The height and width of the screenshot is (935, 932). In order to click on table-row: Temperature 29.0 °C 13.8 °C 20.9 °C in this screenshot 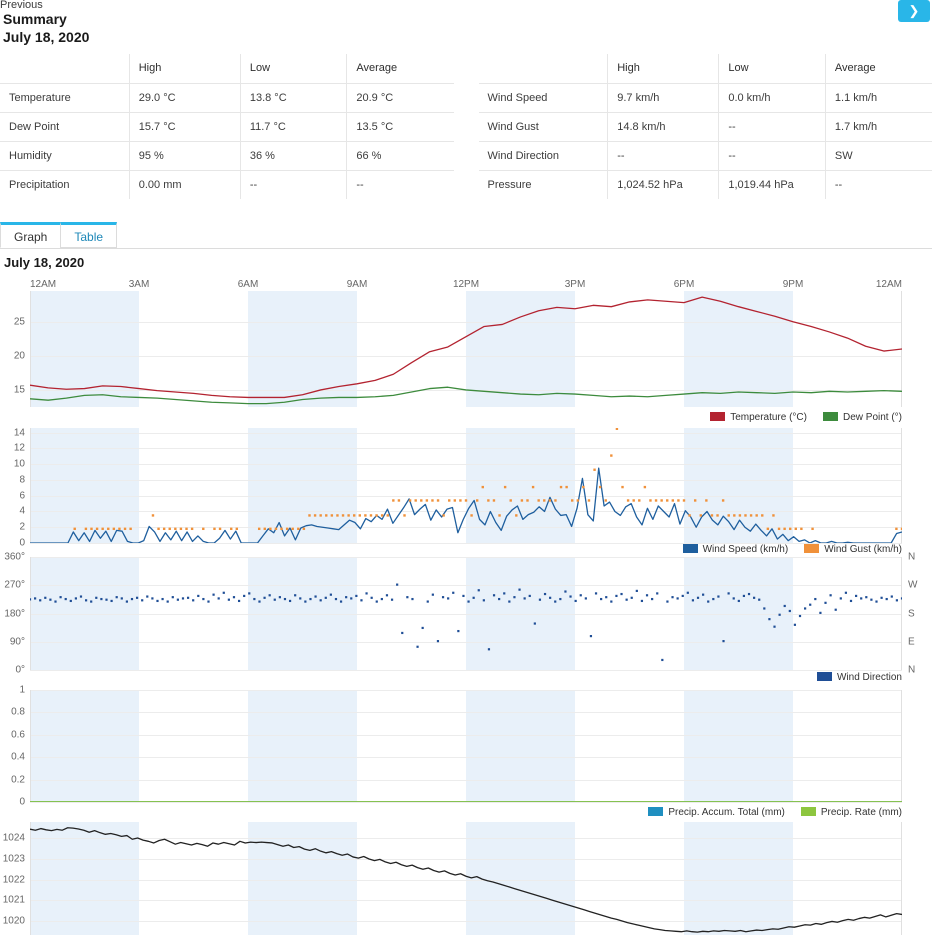, I will do `click(227, 97)`.